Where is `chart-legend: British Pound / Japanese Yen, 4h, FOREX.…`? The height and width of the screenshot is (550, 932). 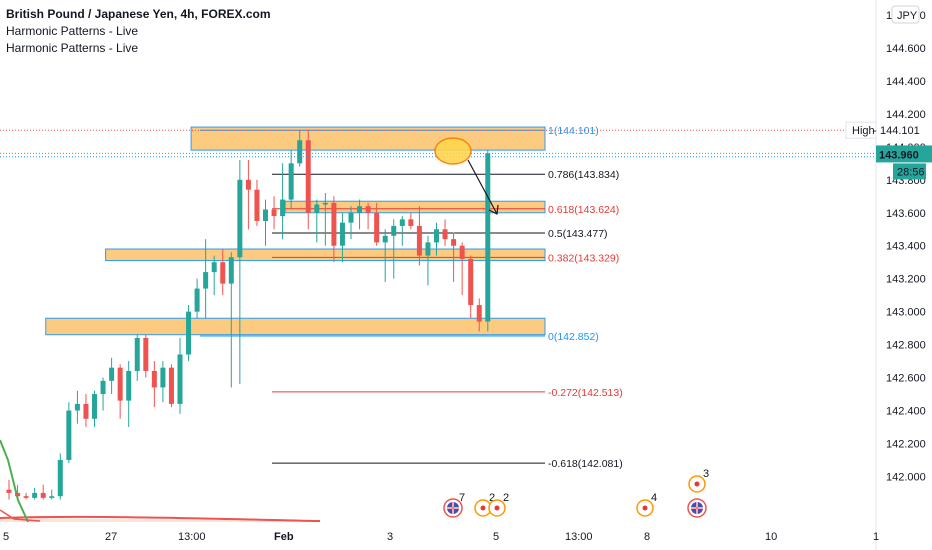
chart-legend: British Pound / Japanese Yen, 4h, FOREX.… is located at coordinates (138, 31).